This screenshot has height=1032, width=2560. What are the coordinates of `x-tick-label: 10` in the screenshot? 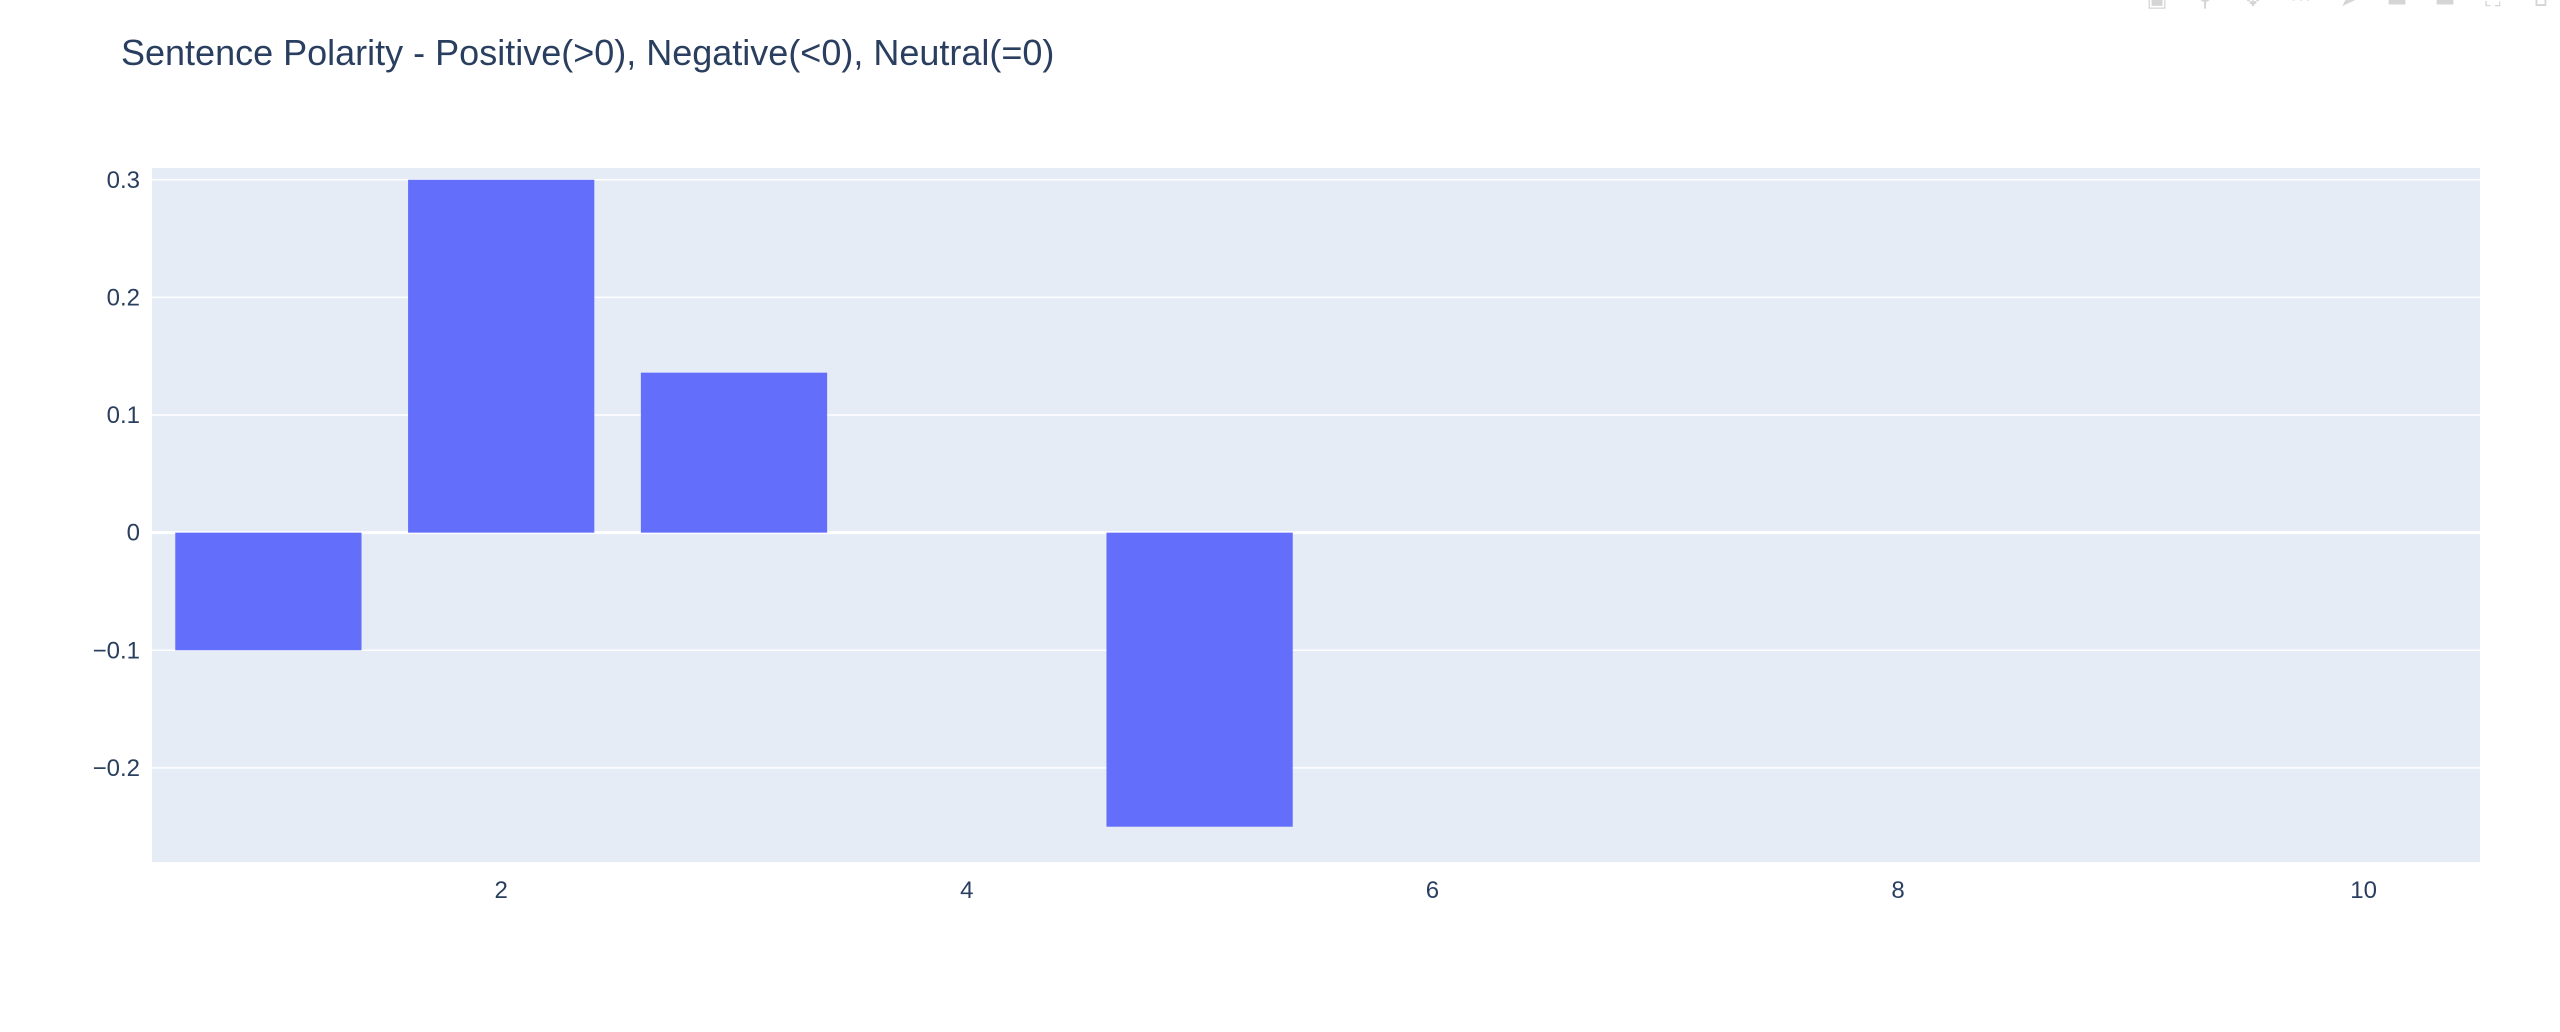 It's located at (2363, 890).